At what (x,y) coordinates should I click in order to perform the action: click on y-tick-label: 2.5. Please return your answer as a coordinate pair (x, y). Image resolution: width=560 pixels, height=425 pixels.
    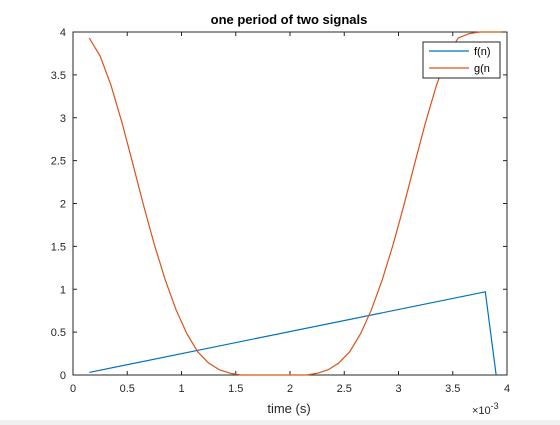
    Looking at the image, I should click on (58, 162).